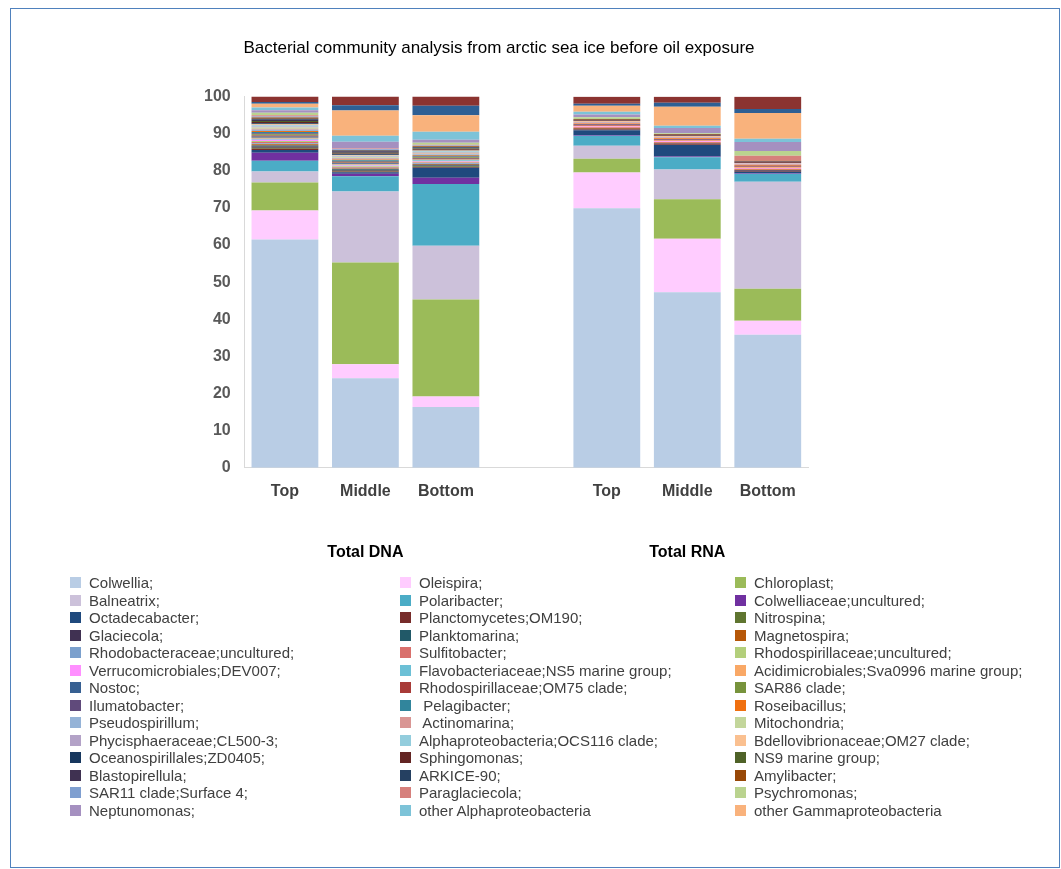 This screenshot has width=1061, height=869. I want to click on legend-label: SAR86 clade;, so click(800, 688).